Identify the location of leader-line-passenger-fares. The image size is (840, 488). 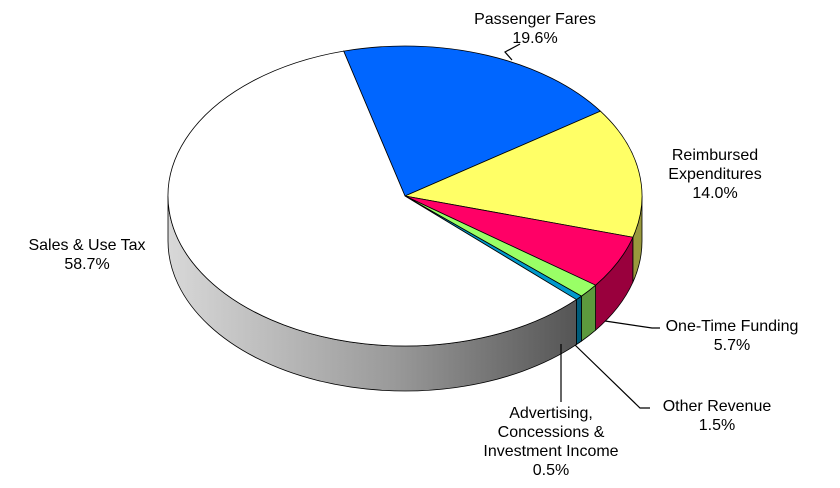
(512, 52).